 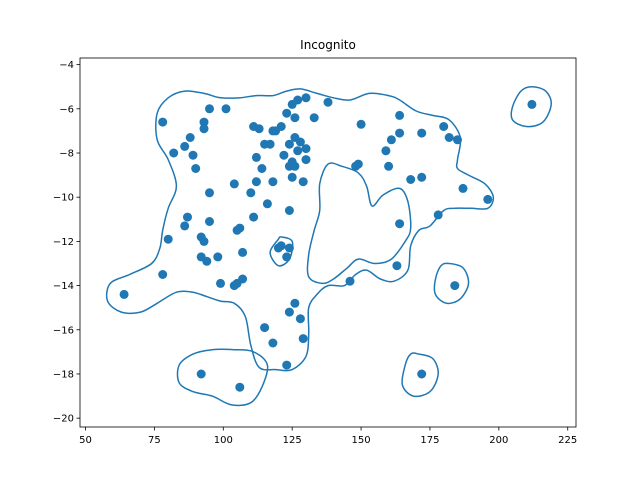 I want to click on y-tick-label: −14, so click(x=63, y=286).